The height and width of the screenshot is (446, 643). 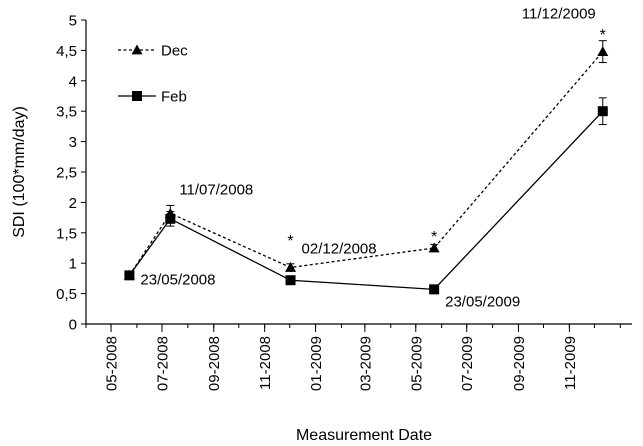 What do you see at coordinates (364, 435) in the screenshot?
I see `x-axis-label: Measurement Date` at bounding box center [364, 435].